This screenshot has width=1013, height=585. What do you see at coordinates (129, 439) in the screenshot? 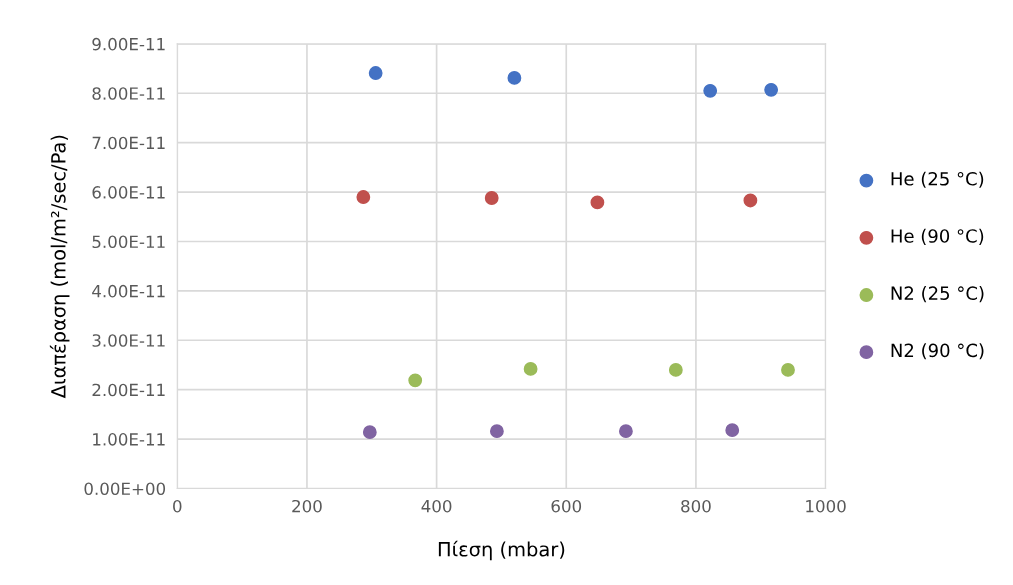
I see `y-tick-label: 1.00E-11` at bounding box center [129, 439].